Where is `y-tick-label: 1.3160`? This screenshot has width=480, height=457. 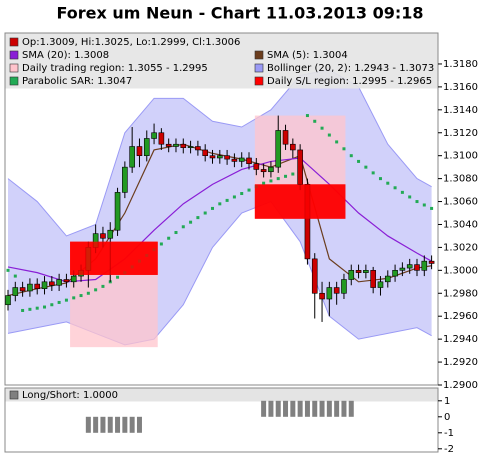 y-tick-label: 1.3160 is located at coordinates (460, 87).